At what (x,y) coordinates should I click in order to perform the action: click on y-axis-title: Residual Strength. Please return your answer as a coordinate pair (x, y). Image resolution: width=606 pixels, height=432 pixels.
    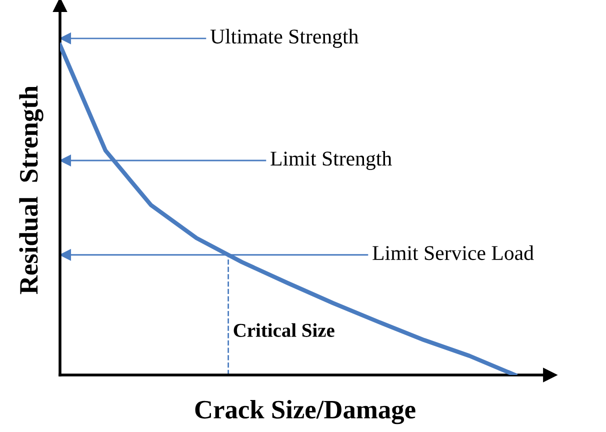
    Looking at the image, I should click on (31, 190).